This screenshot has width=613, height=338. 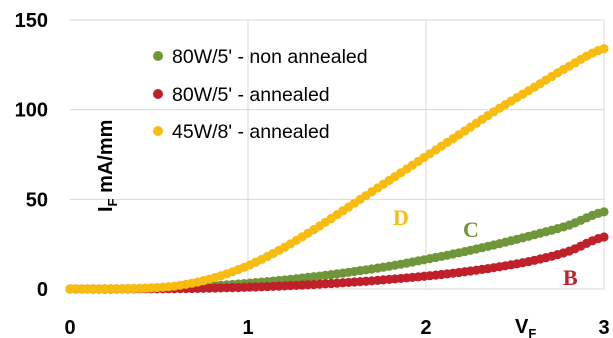 I want to click on y-axis-label-main: I, so click(x=106, y=209).